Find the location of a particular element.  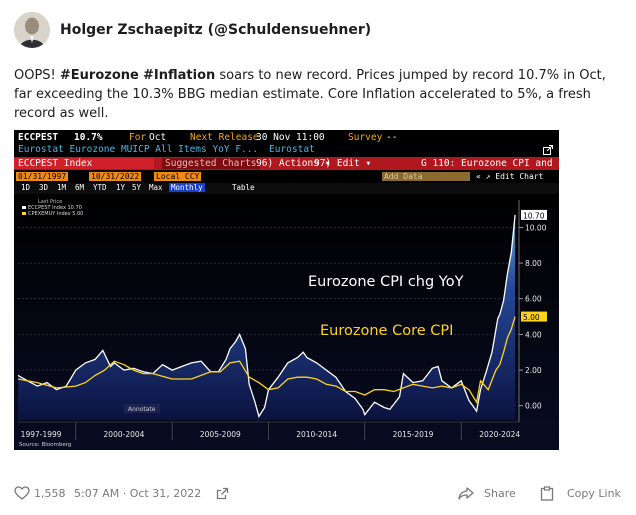

data-source: Eurostat is located at coordinates (292, 149).